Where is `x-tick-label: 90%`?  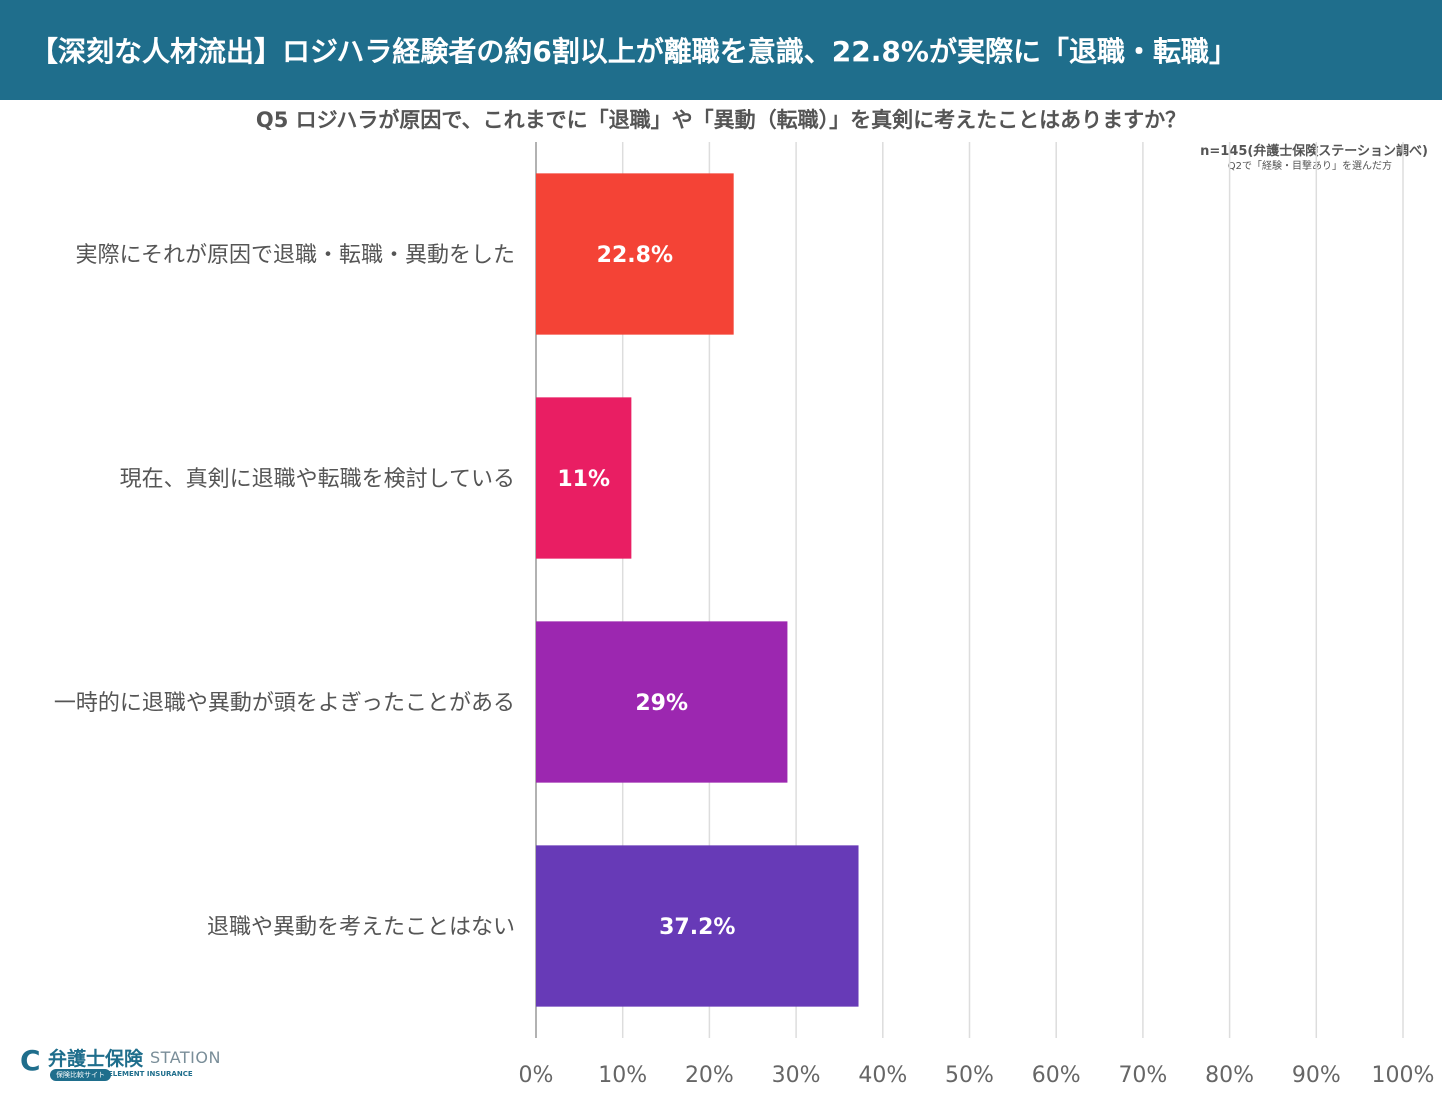 x-tick-label: 90% is located at coordinates (1316, 1075).